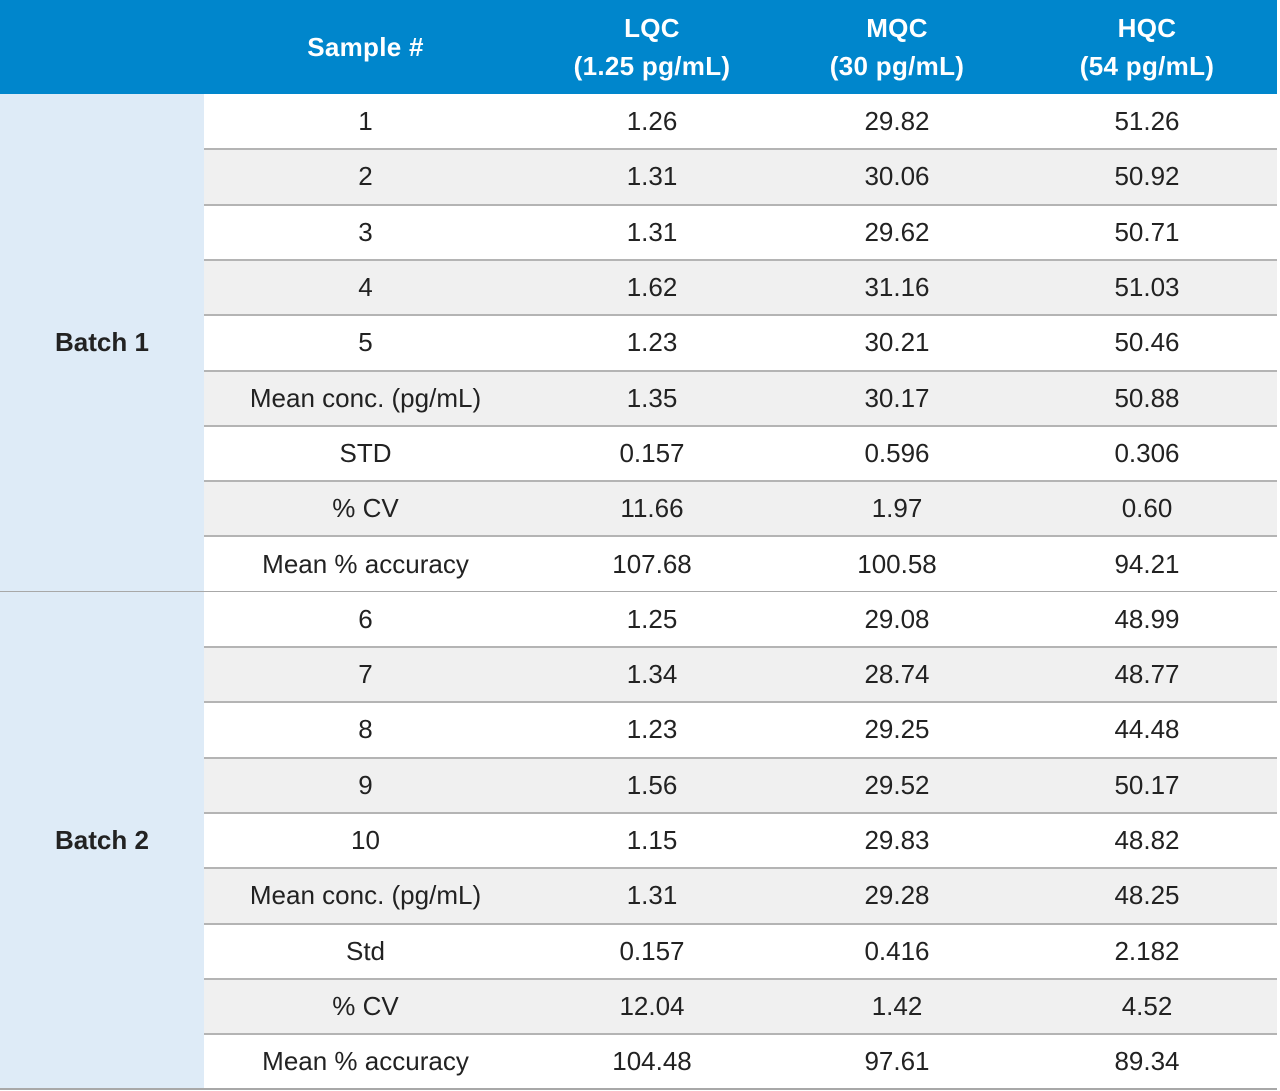 This screenshot has width=1280, height=1091. What do you see at coordinates (897, 47) in the screenshot?
I see `header-mqc: MQC (30 pg/mL)` at bounding box center [897, 47].